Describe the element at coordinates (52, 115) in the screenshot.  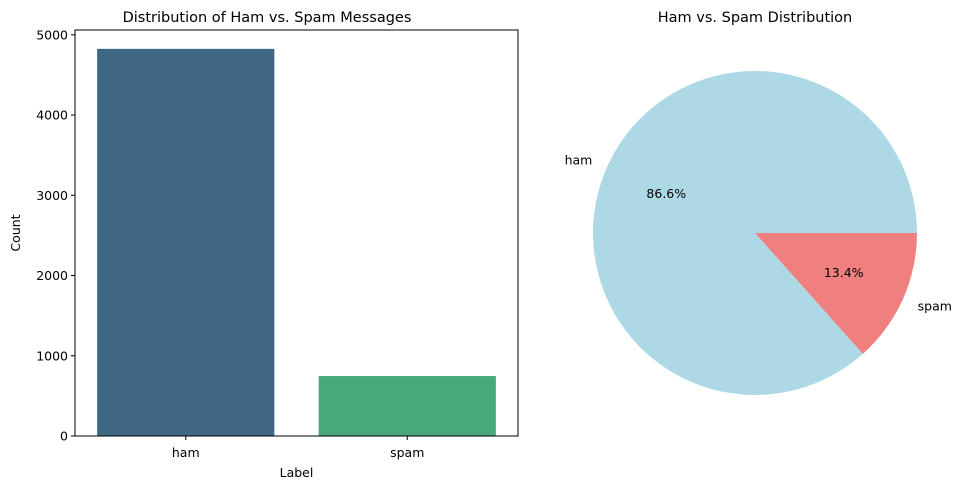
I see `bar-y-tick-label: 4000` at that location.